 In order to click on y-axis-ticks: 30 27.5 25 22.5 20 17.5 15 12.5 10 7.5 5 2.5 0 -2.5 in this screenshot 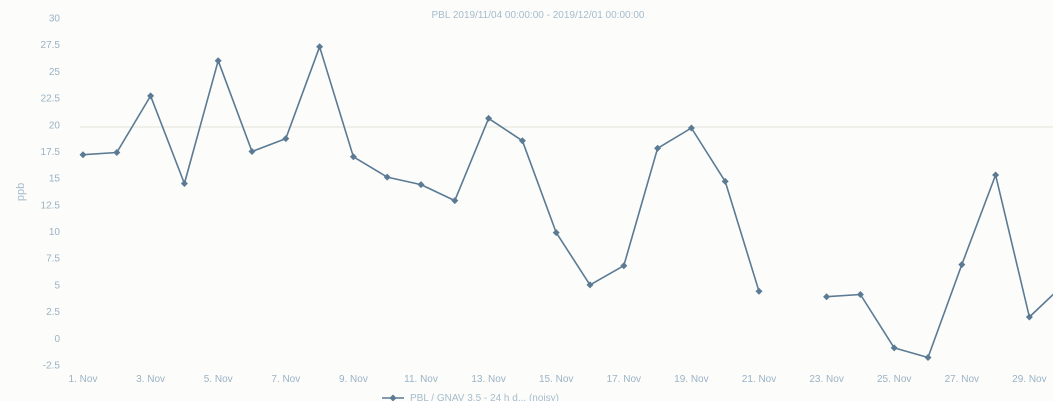, I will do `click(51, 193)`.